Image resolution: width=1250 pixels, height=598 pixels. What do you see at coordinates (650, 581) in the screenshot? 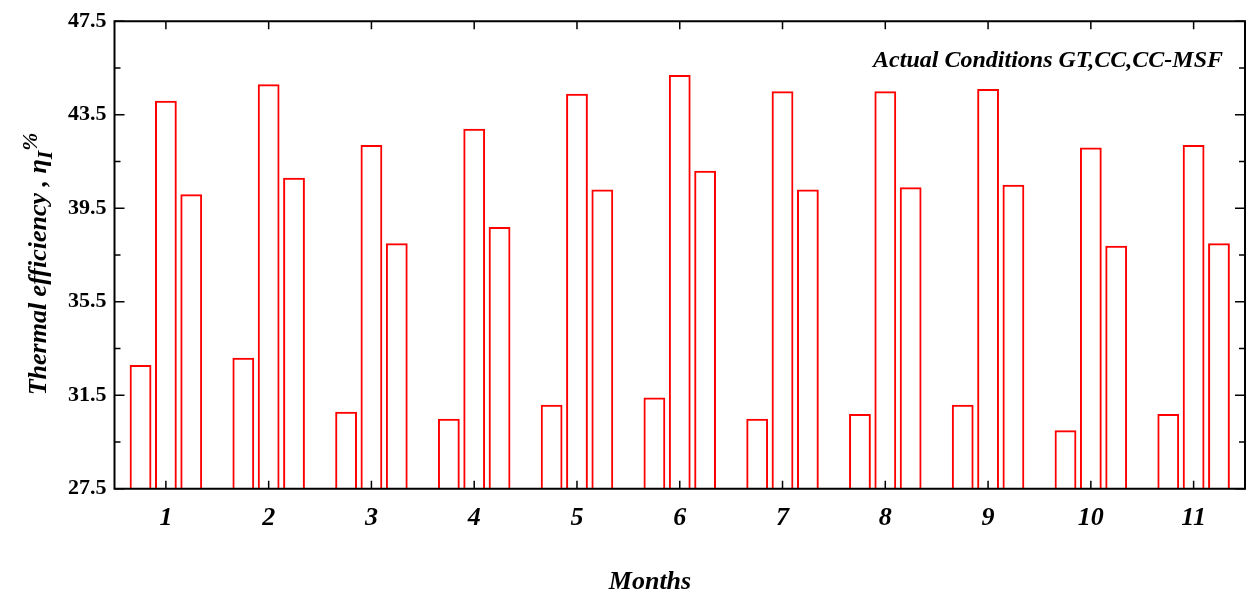
I see `x-axis-title: Months` at bounding box center [650, 581].